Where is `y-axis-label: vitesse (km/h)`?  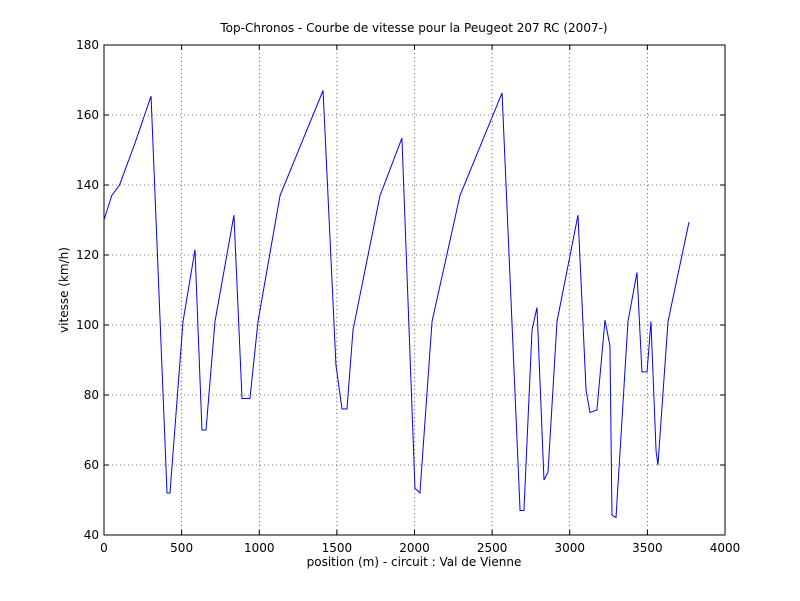
y-axis-label: vitesse (km/h) is located at coordinates (64, 290).